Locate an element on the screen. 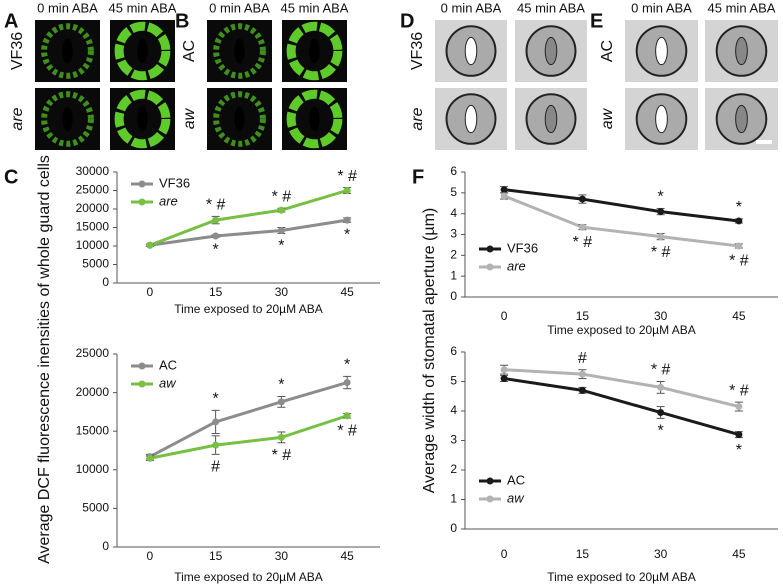 The width and height of the screenshot is (783, 587). y-tick-label: 5 is located at coordinates (453, 381).